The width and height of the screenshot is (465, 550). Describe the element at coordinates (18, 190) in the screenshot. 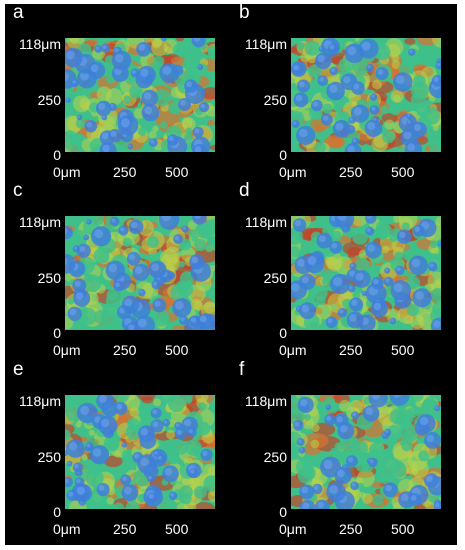

I see `panel-label: c` at that location.